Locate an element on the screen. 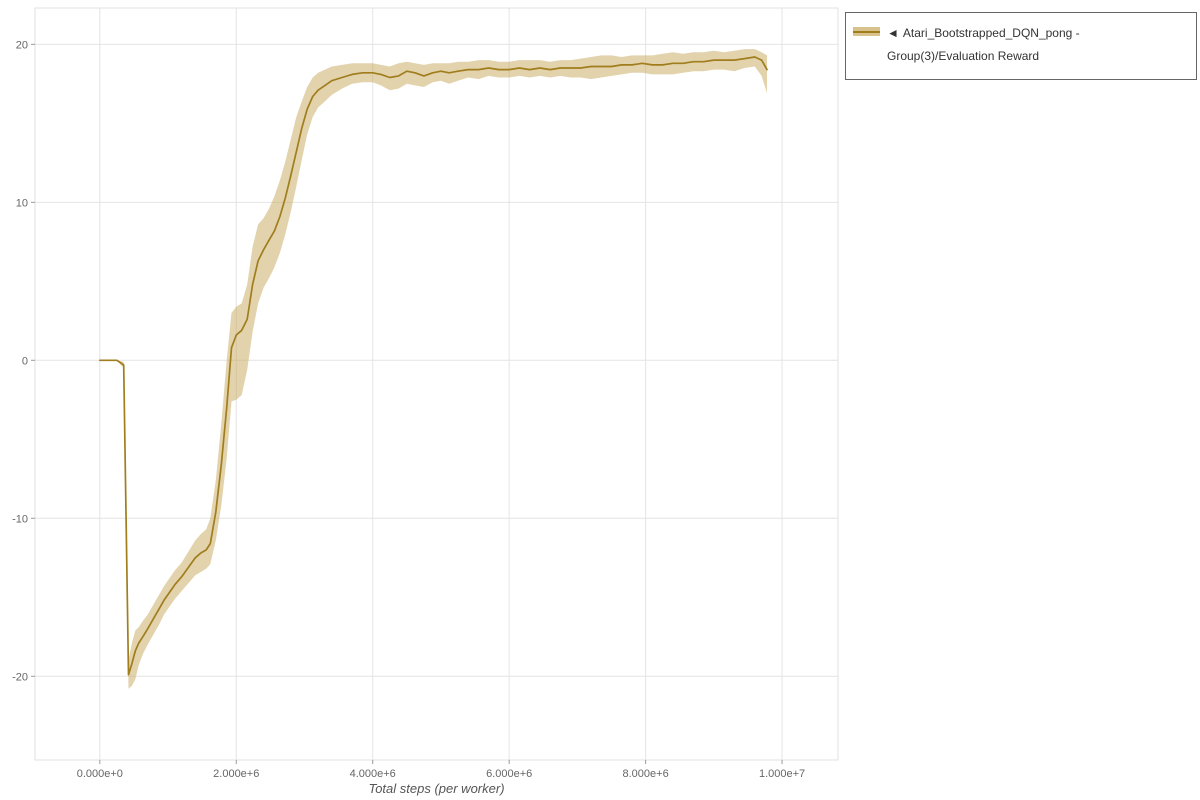 The width and height of the screenshot is (1200, 800). x-tick-label: 2.000e+6 is located at coordinates (236, 774).